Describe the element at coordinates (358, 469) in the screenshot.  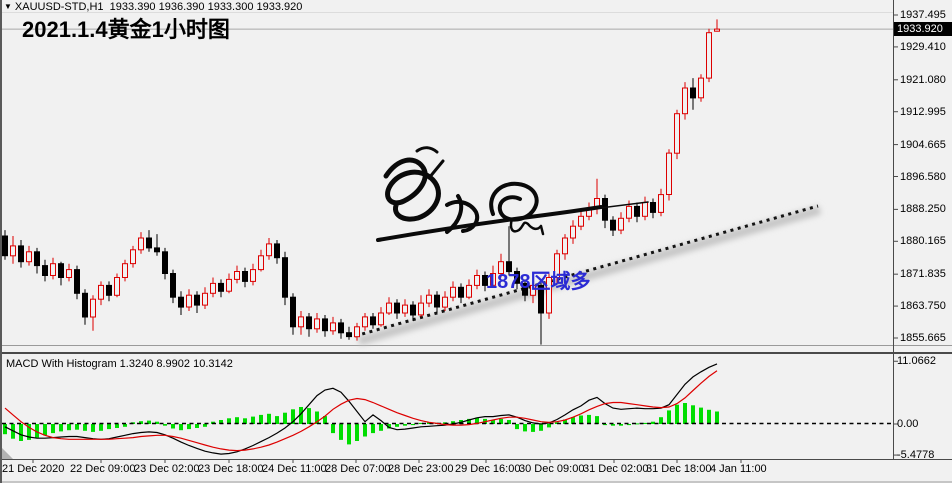
I see `time-axis-label: 28 Dec 07:00` at that location.